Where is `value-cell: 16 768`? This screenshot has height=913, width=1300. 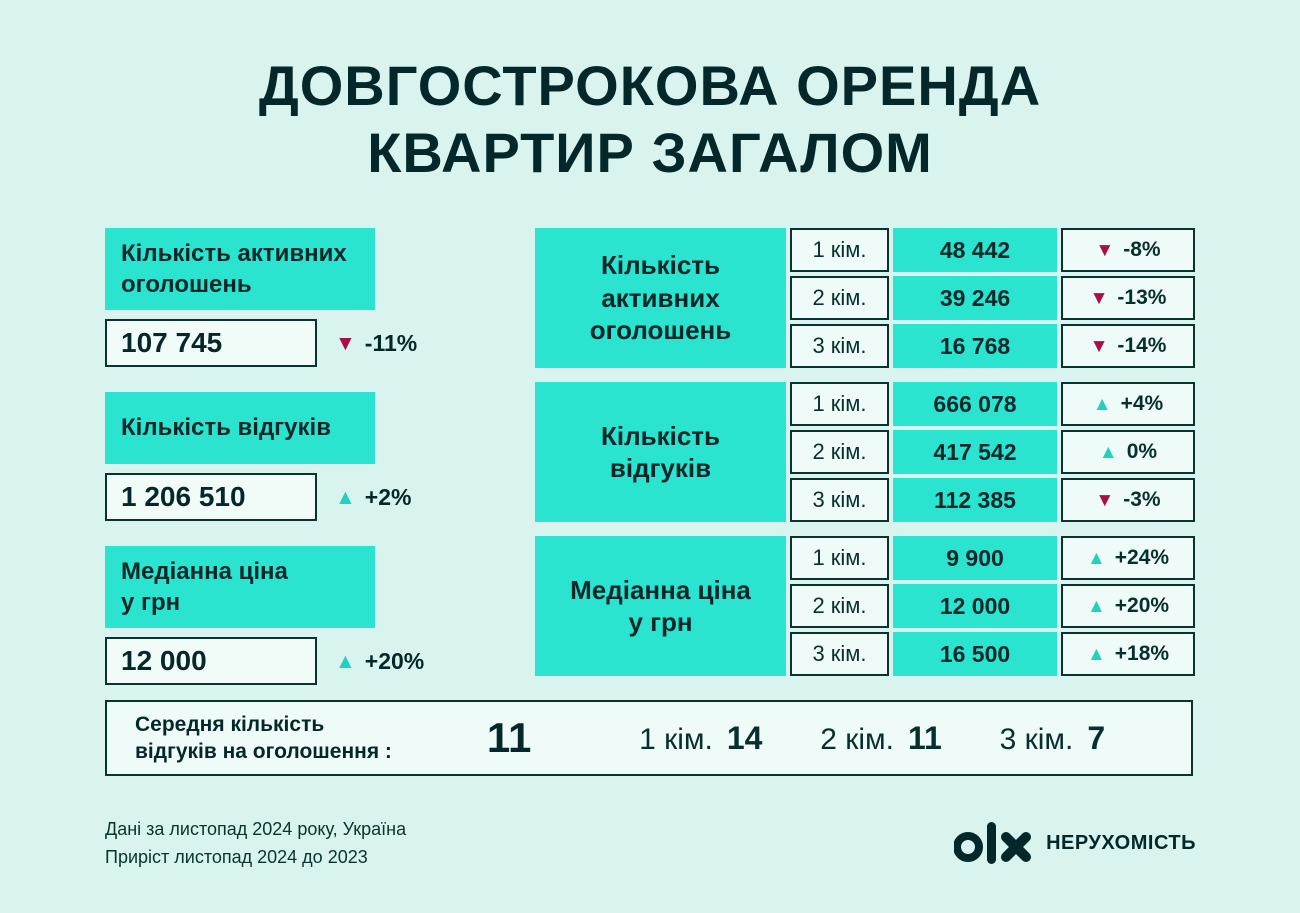 value-cell: 16 768 is located at coordinates (975, 346).